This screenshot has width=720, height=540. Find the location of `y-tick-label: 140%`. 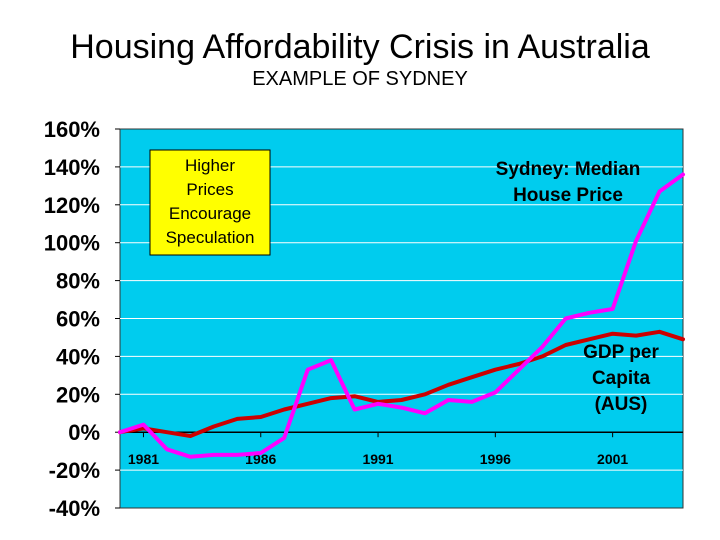

y-tick-label: 140% is located at coordinates (72, 167).